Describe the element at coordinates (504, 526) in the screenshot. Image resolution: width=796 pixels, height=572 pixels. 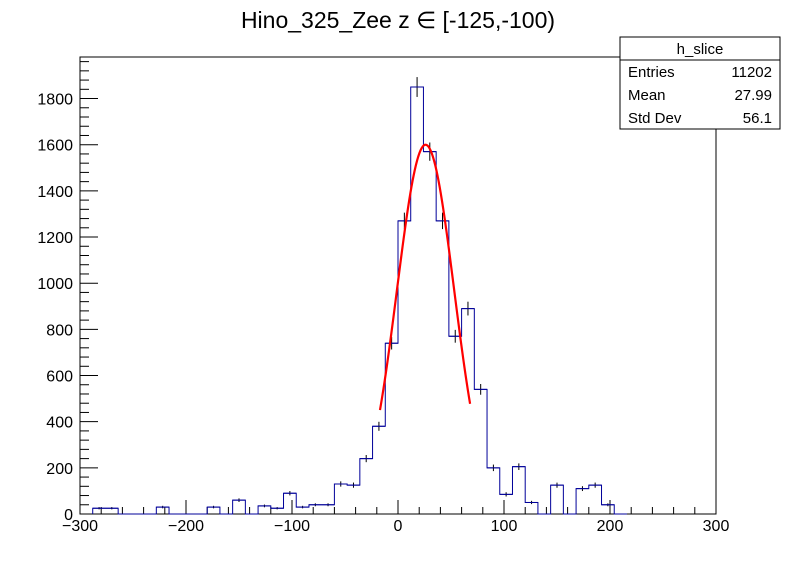
I see `x-tick-label: 100` at that location.